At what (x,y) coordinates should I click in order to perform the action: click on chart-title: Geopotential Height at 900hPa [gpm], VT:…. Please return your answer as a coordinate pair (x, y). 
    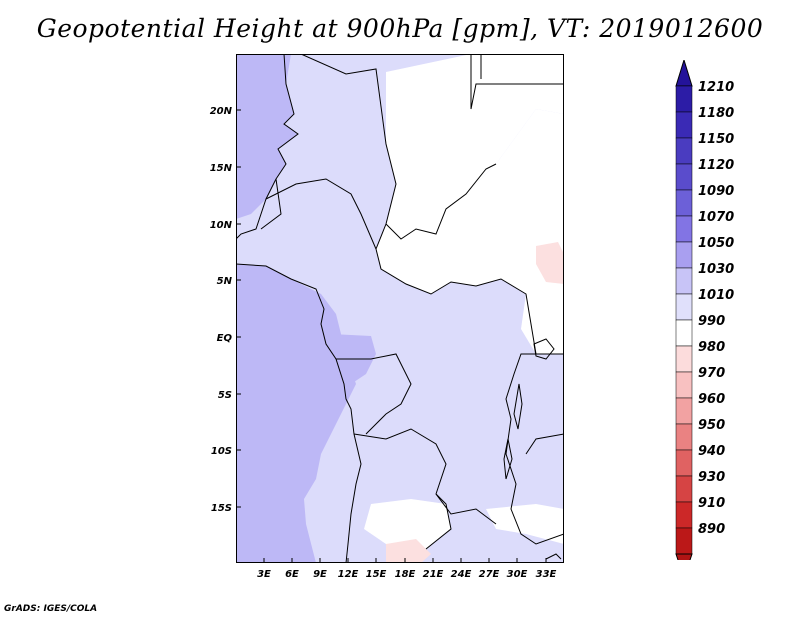
    Looking at the image, I should click on (400, 28).